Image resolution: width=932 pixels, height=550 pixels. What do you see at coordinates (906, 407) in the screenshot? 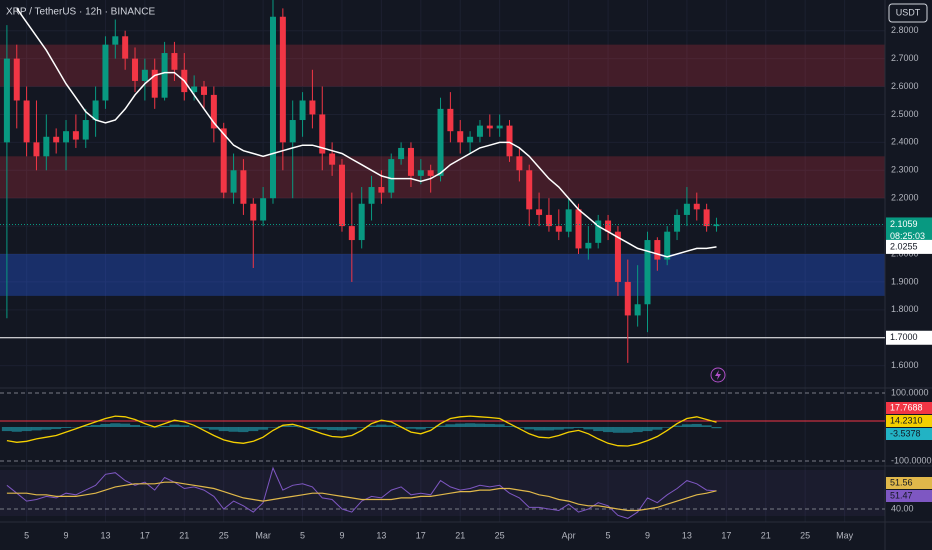
I see `value-label: 17.7688` at bounding box center [906, 407].